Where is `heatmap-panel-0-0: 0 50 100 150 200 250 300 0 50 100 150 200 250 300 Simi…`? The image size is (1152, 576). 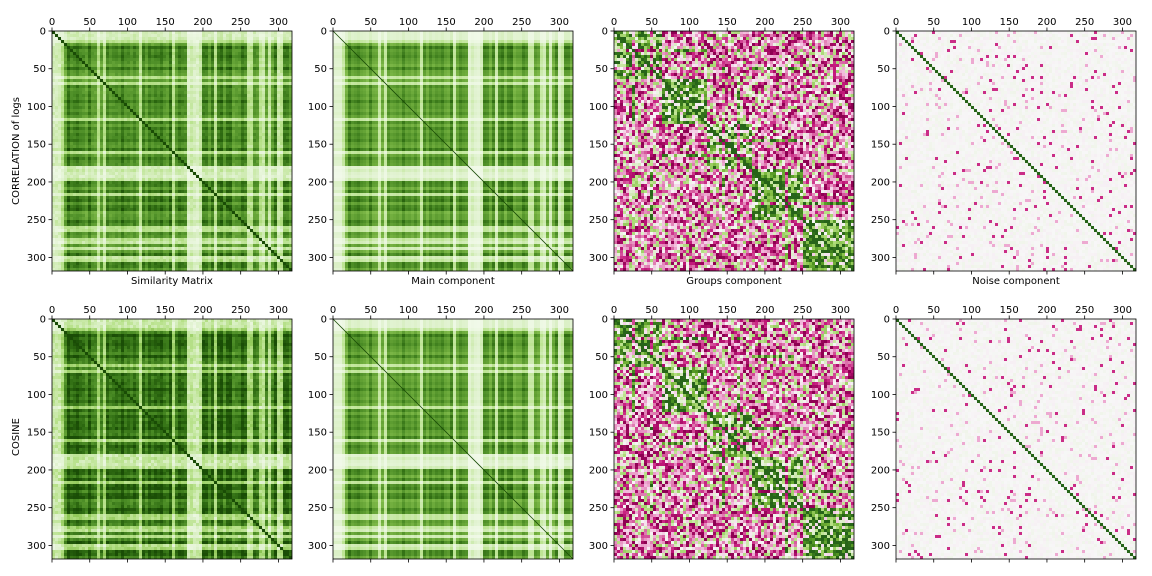
heatmap-panel-0-0: 0 50 100 150 200 250 300 0 50 100 150 200 250 300 Simi… is located at coordinates (160, 152).